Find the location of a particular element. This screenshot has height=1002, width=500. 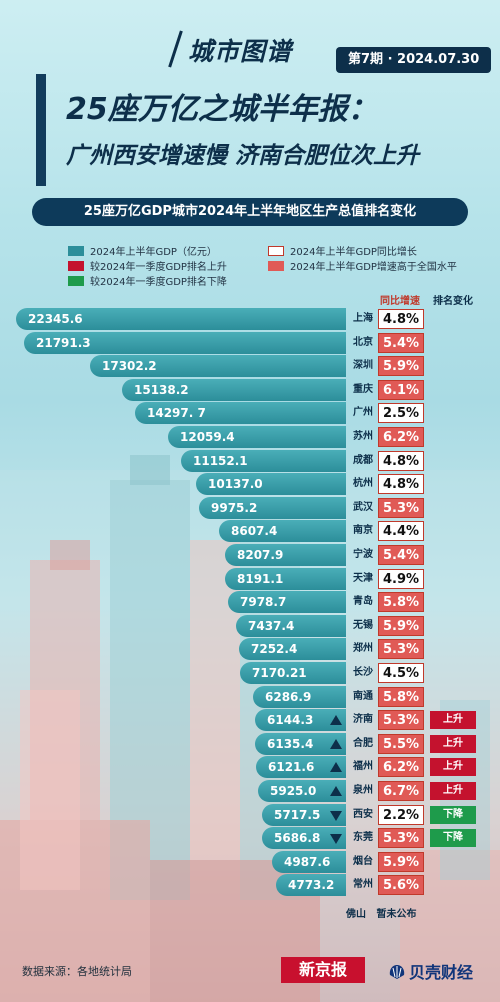

growth-rate-label: 5.4% is located at coordinates (401, 342).